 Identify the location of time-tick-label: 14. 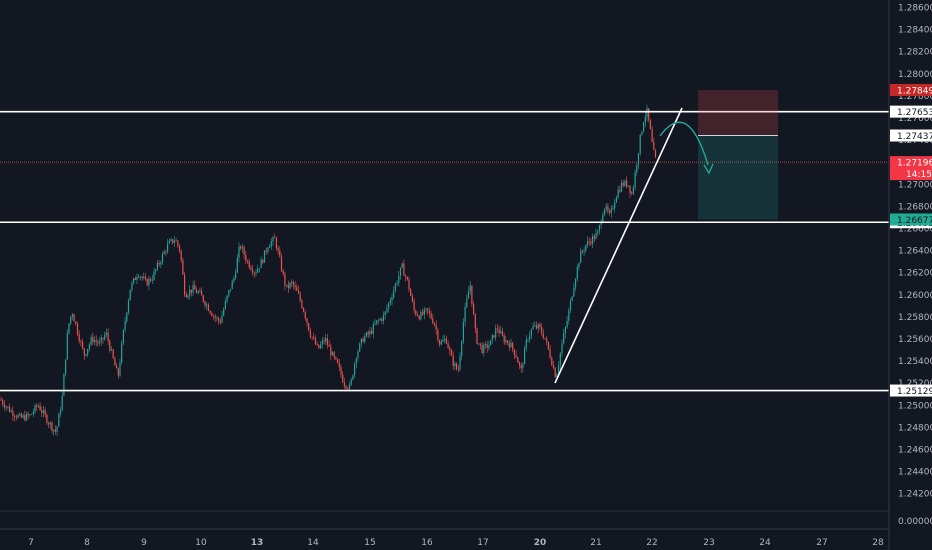
(313, 543).